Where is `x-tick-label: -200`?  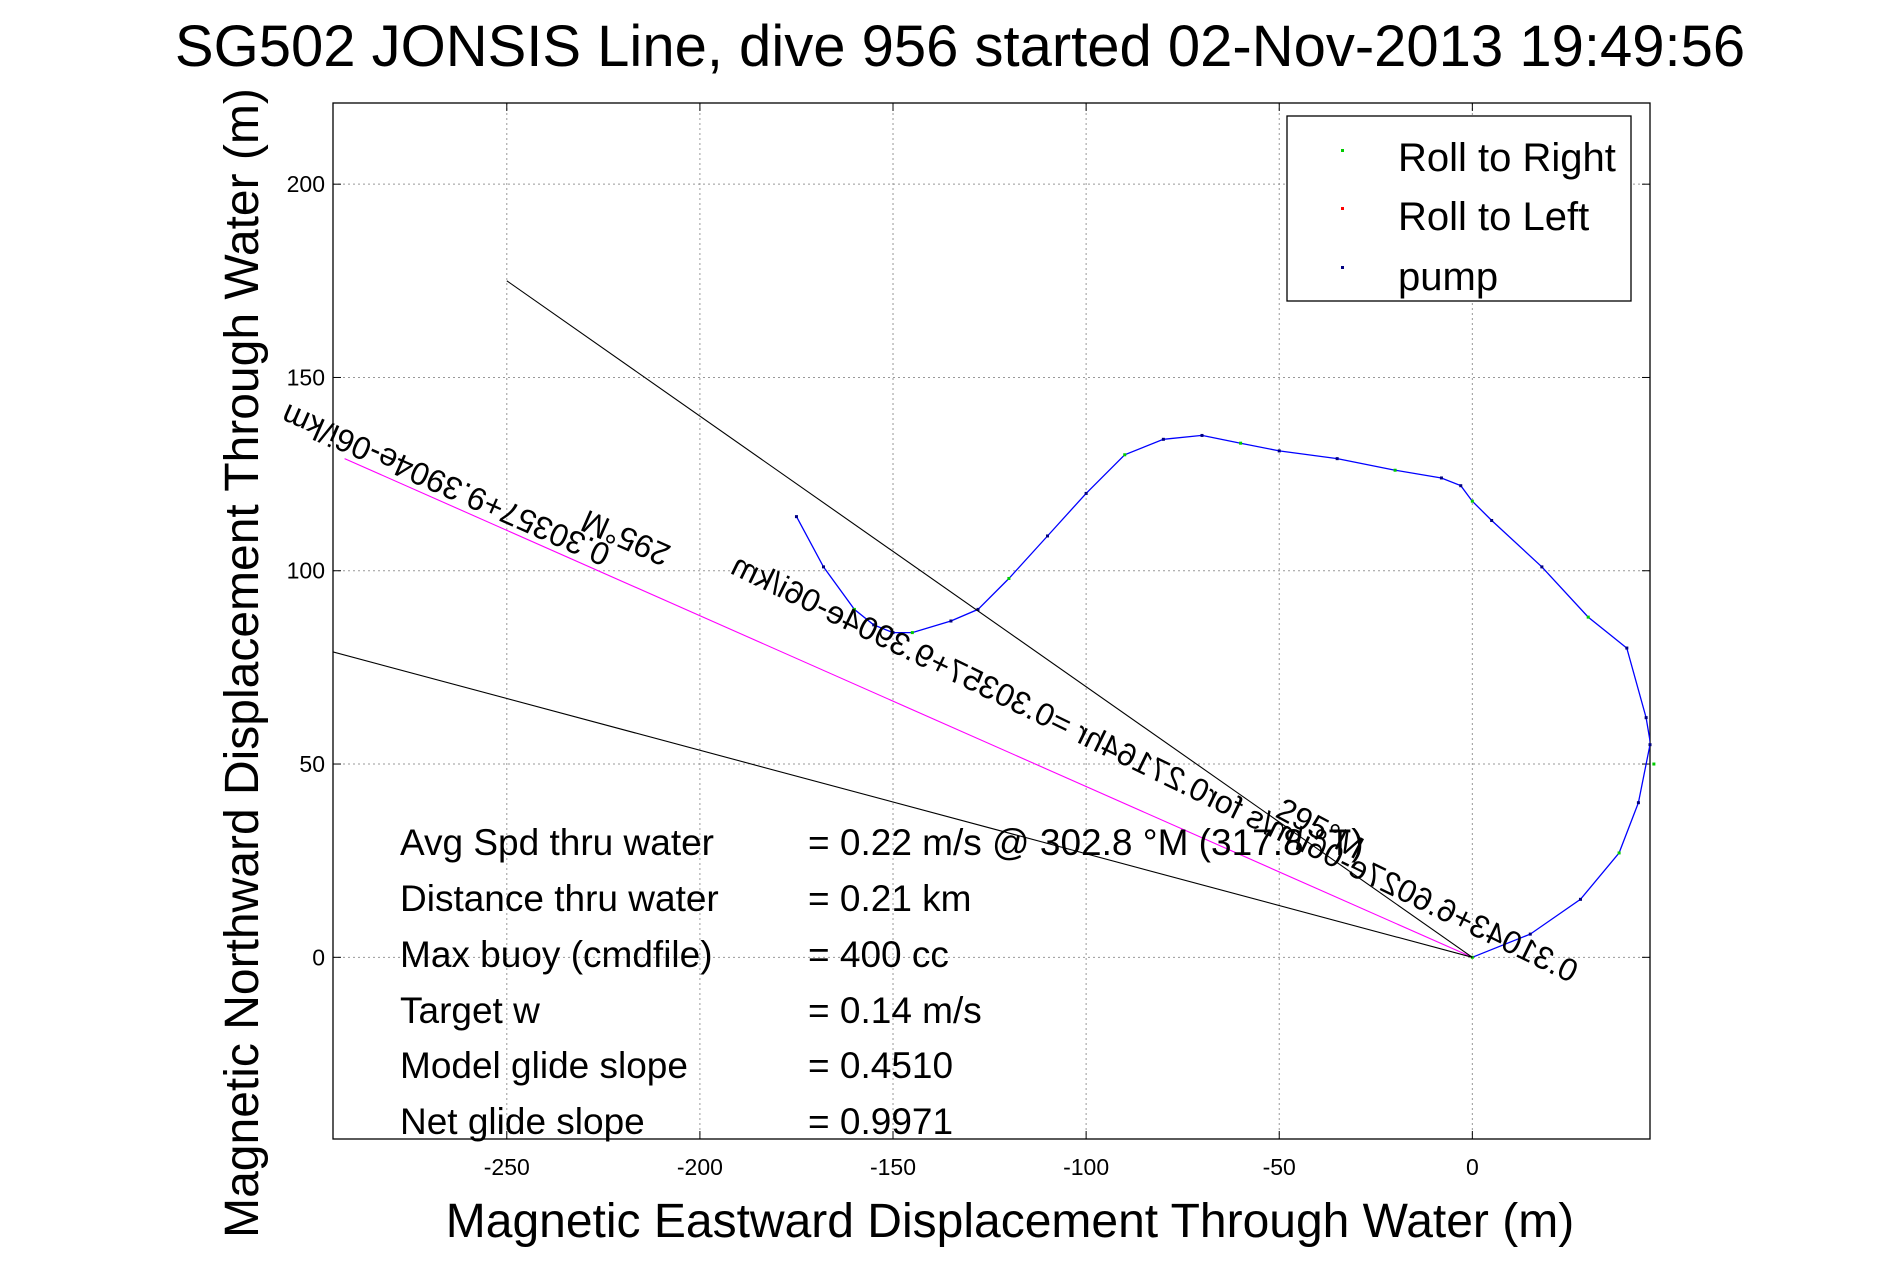 x-tick-label: -200 is located at coordinates (700, 1167).